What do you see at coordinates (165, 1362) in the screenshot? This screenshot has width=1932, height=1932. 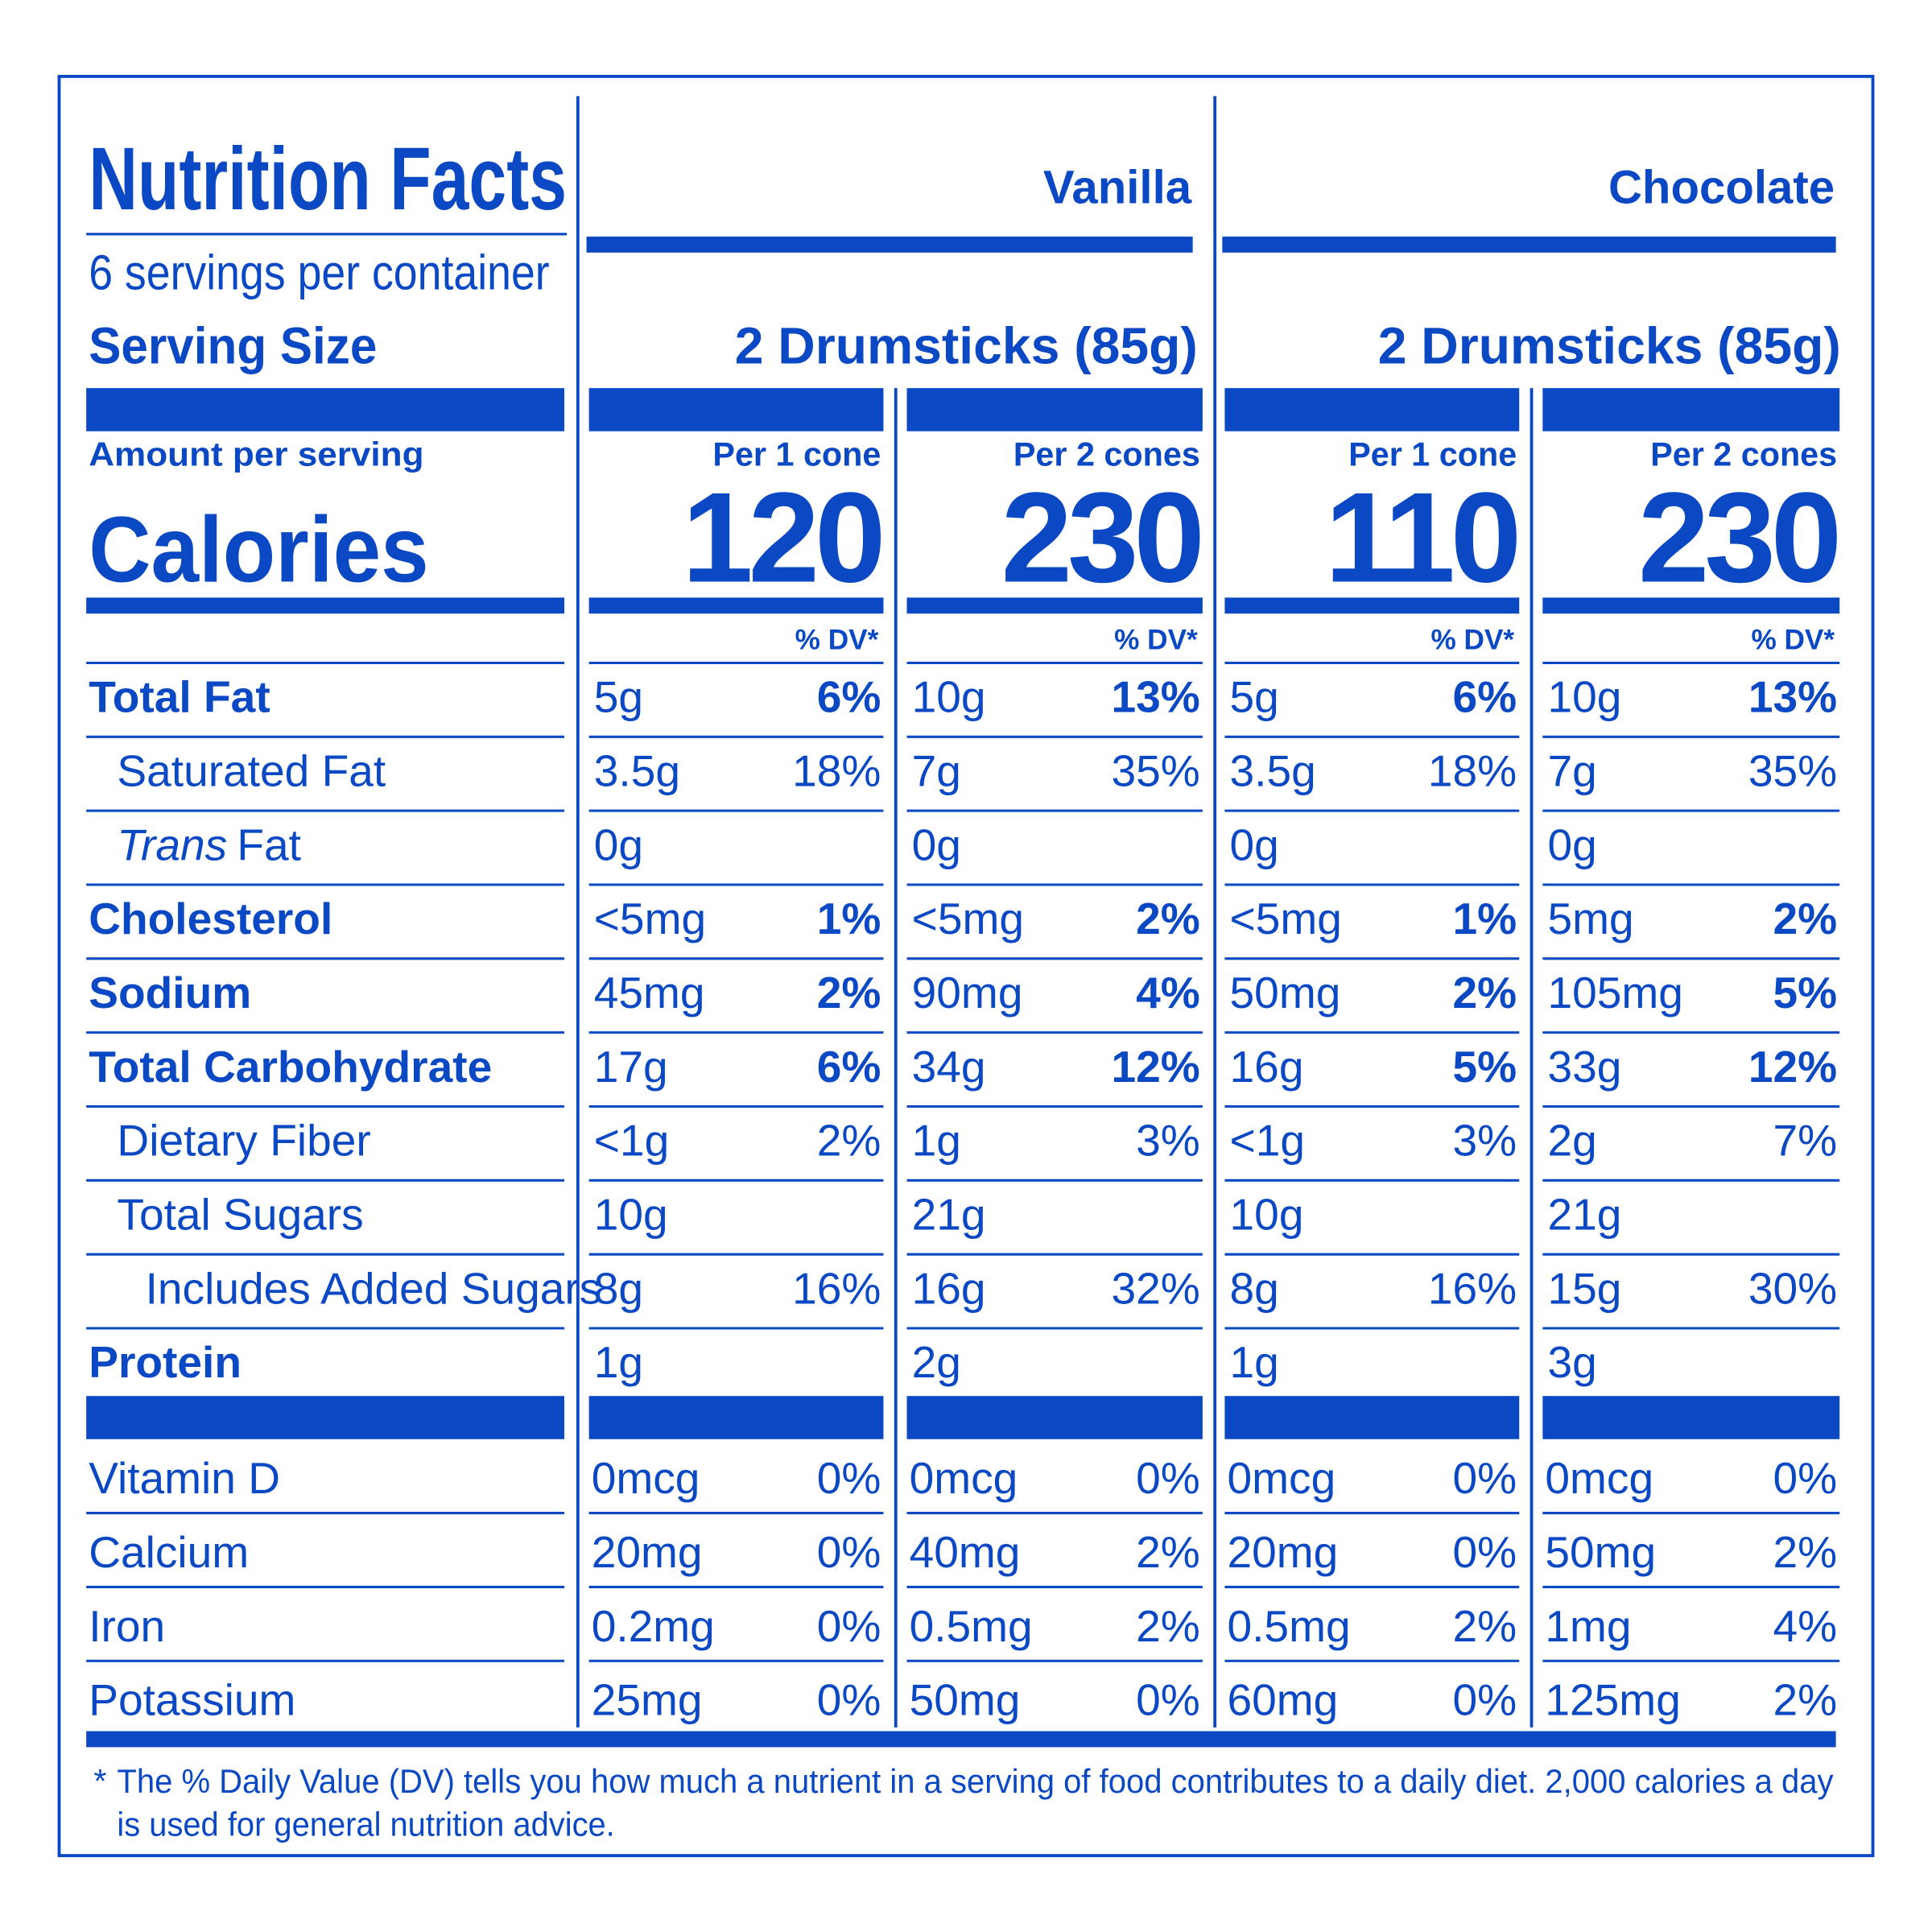 I see `nutrient-name: Protein` at bounding box center [165, 1362].